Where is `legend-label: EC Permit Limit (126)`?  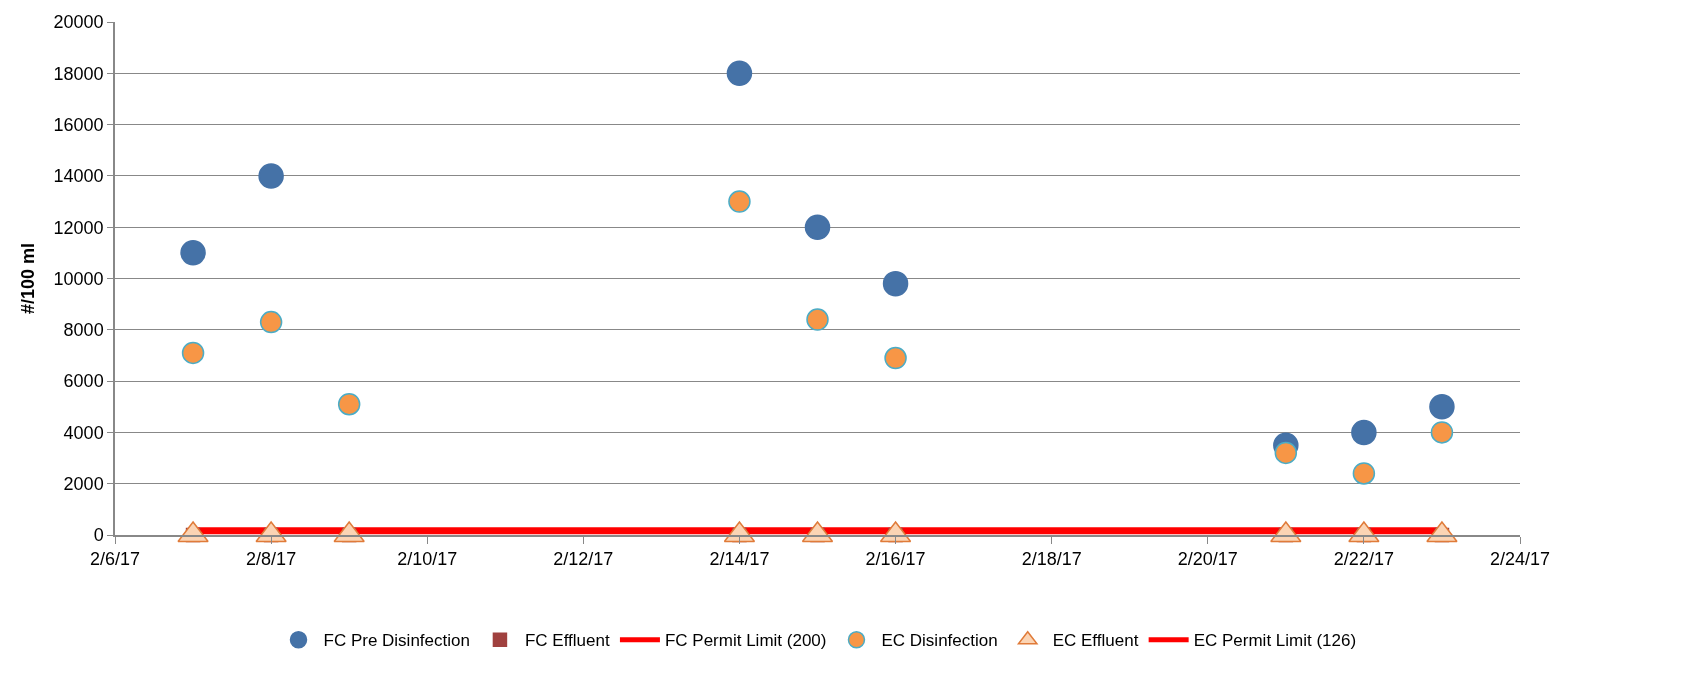
legend-label: EC Permit Limit (126) is located at coordinates (1275, 641).